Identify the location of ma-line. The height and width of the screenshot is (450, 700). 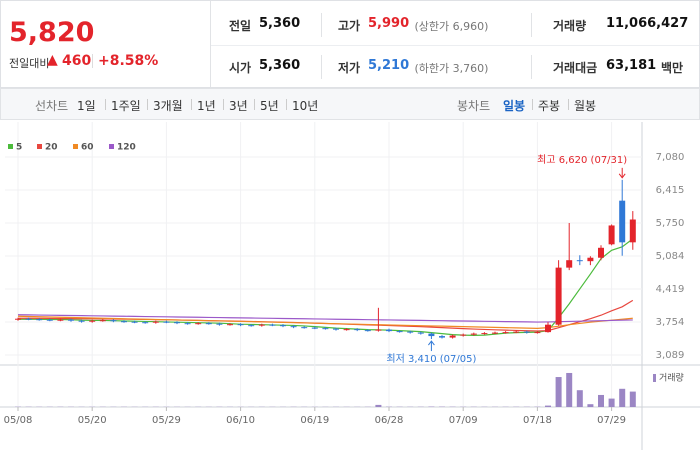
(326, 315).